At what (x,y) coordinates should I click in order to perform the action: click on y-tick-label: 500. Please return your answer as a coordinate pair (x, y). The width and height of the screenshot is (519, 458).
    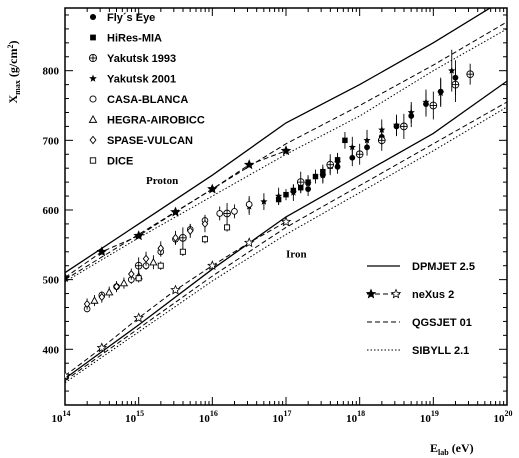
    Looking at the image, I should click on (51, 281).